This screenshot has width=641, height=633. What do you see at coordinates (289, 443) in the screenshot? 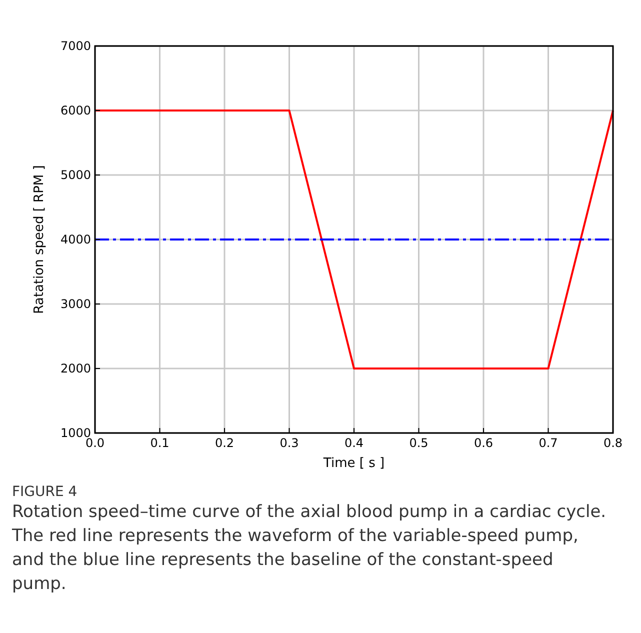
I see `x-tick-label: 0.3` at bounding box center [289, 443].